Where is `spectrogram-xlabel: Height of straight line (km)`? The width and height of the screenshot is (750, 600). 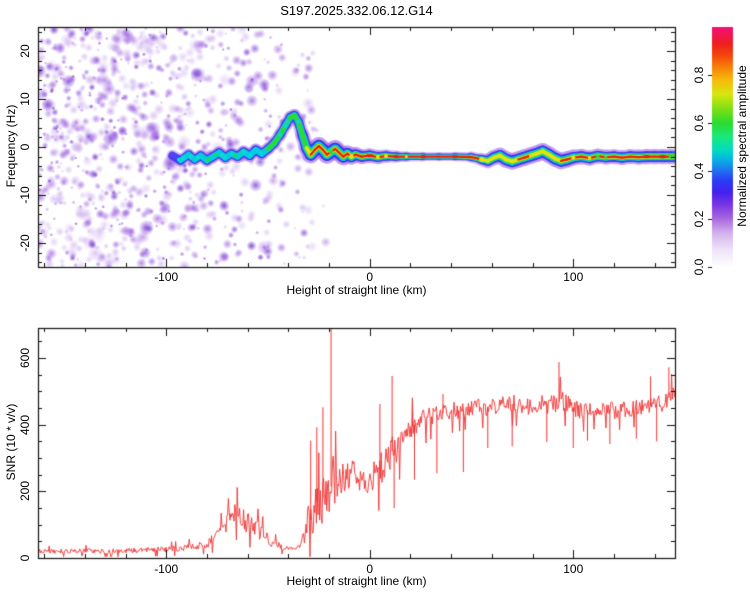 spectrogram-xlabel: Height of straight line (km) is located at coordinates (356, 290).